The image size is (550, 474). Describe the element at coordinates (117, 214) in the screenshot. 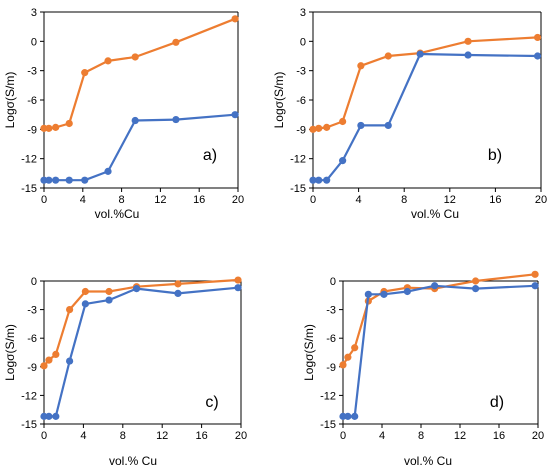

I see `x-axis-label: vol.%Cu` at that location.